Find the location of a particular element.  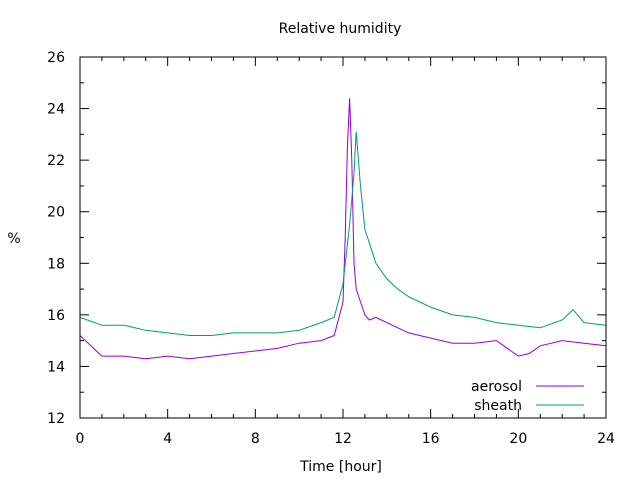

x-tick-label: 4 is located at coordinates (167, 439).